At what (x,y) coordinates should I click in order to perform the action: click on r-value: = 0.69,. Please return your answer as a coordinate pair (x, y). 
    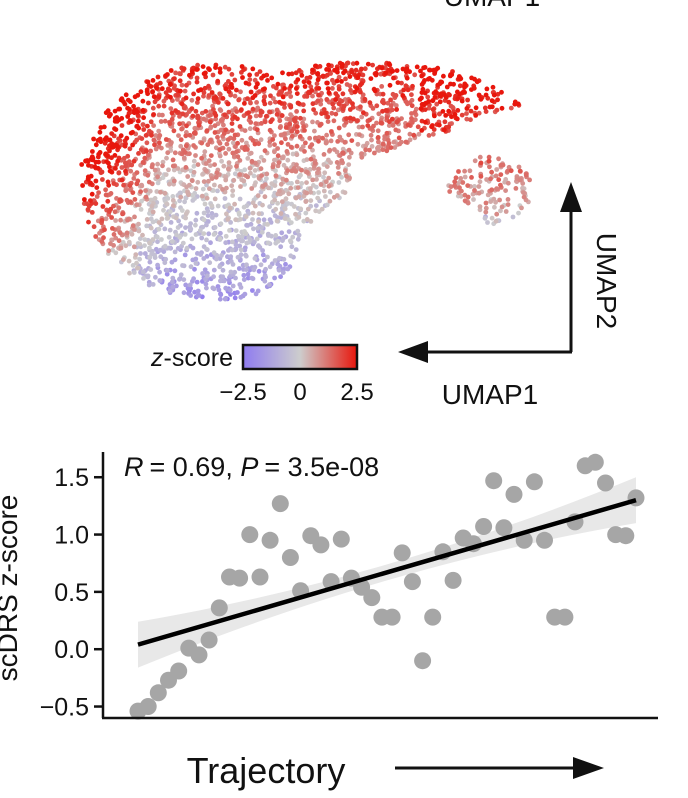
    Looking at the image, I should click on (195, 467).